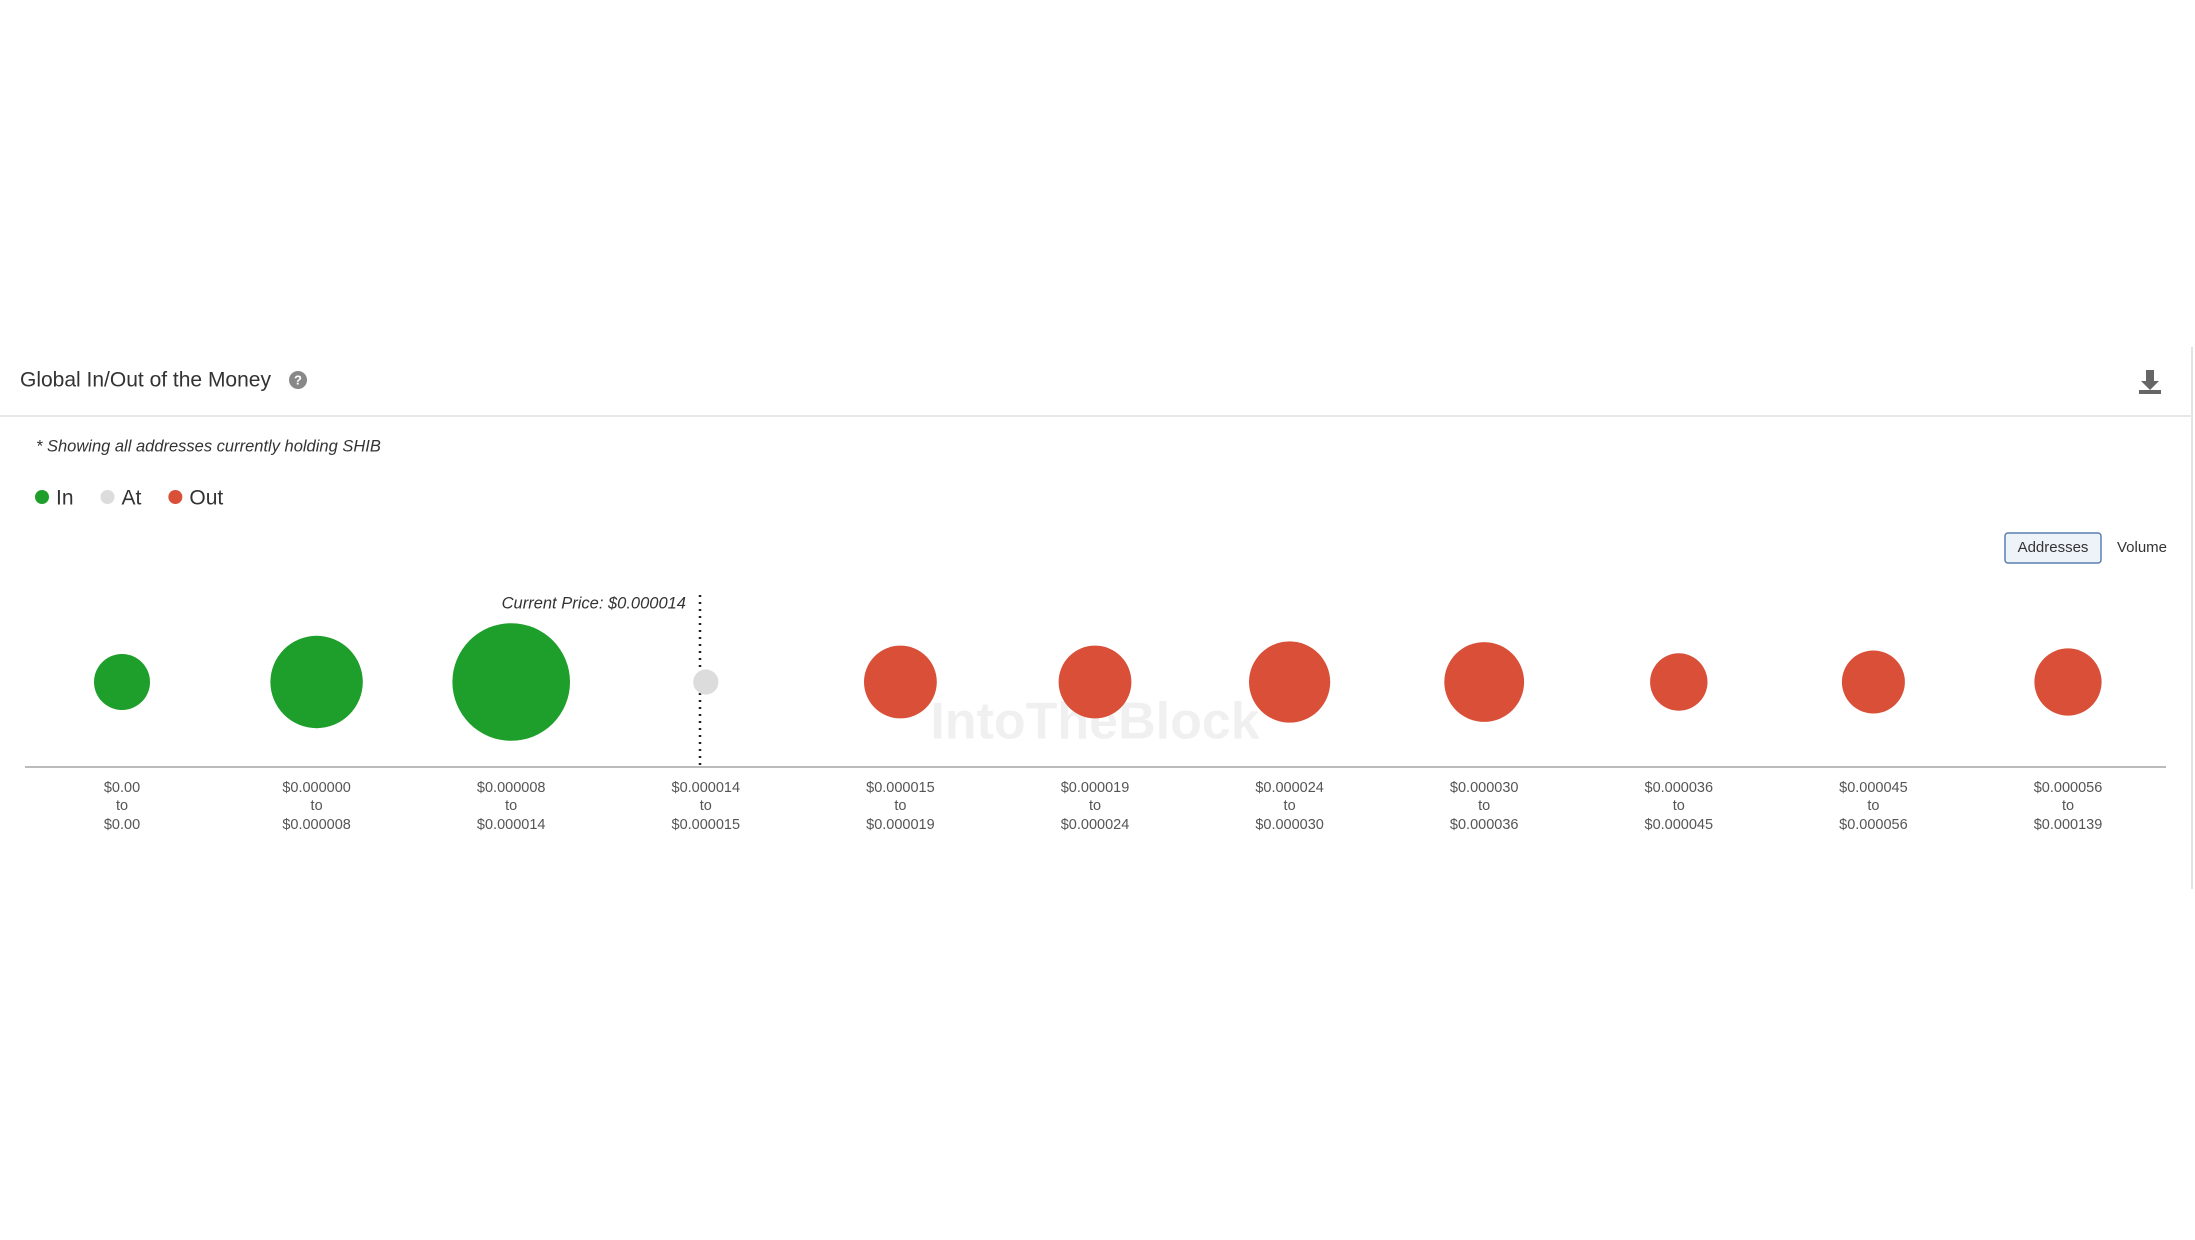 The height and width of the screenshot is (1240, 2195). What do you see at coordinates (316, 788) in the screenshot?
I see `x-tick-label: $0.000000` at bounding box center [316, 788].